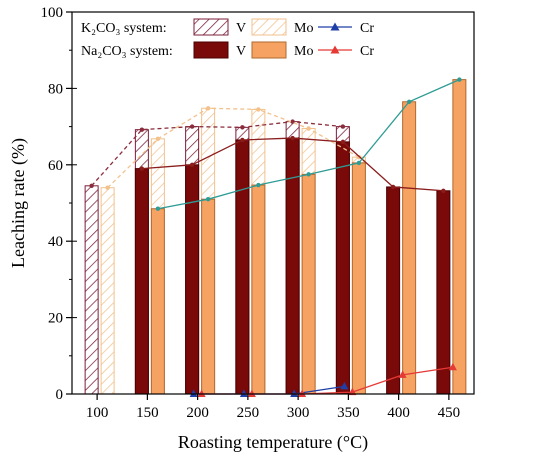  Describe the element at coordinates (335, 49) in the screenshot. I see `legend-na2co3-cr-marker` at that location.